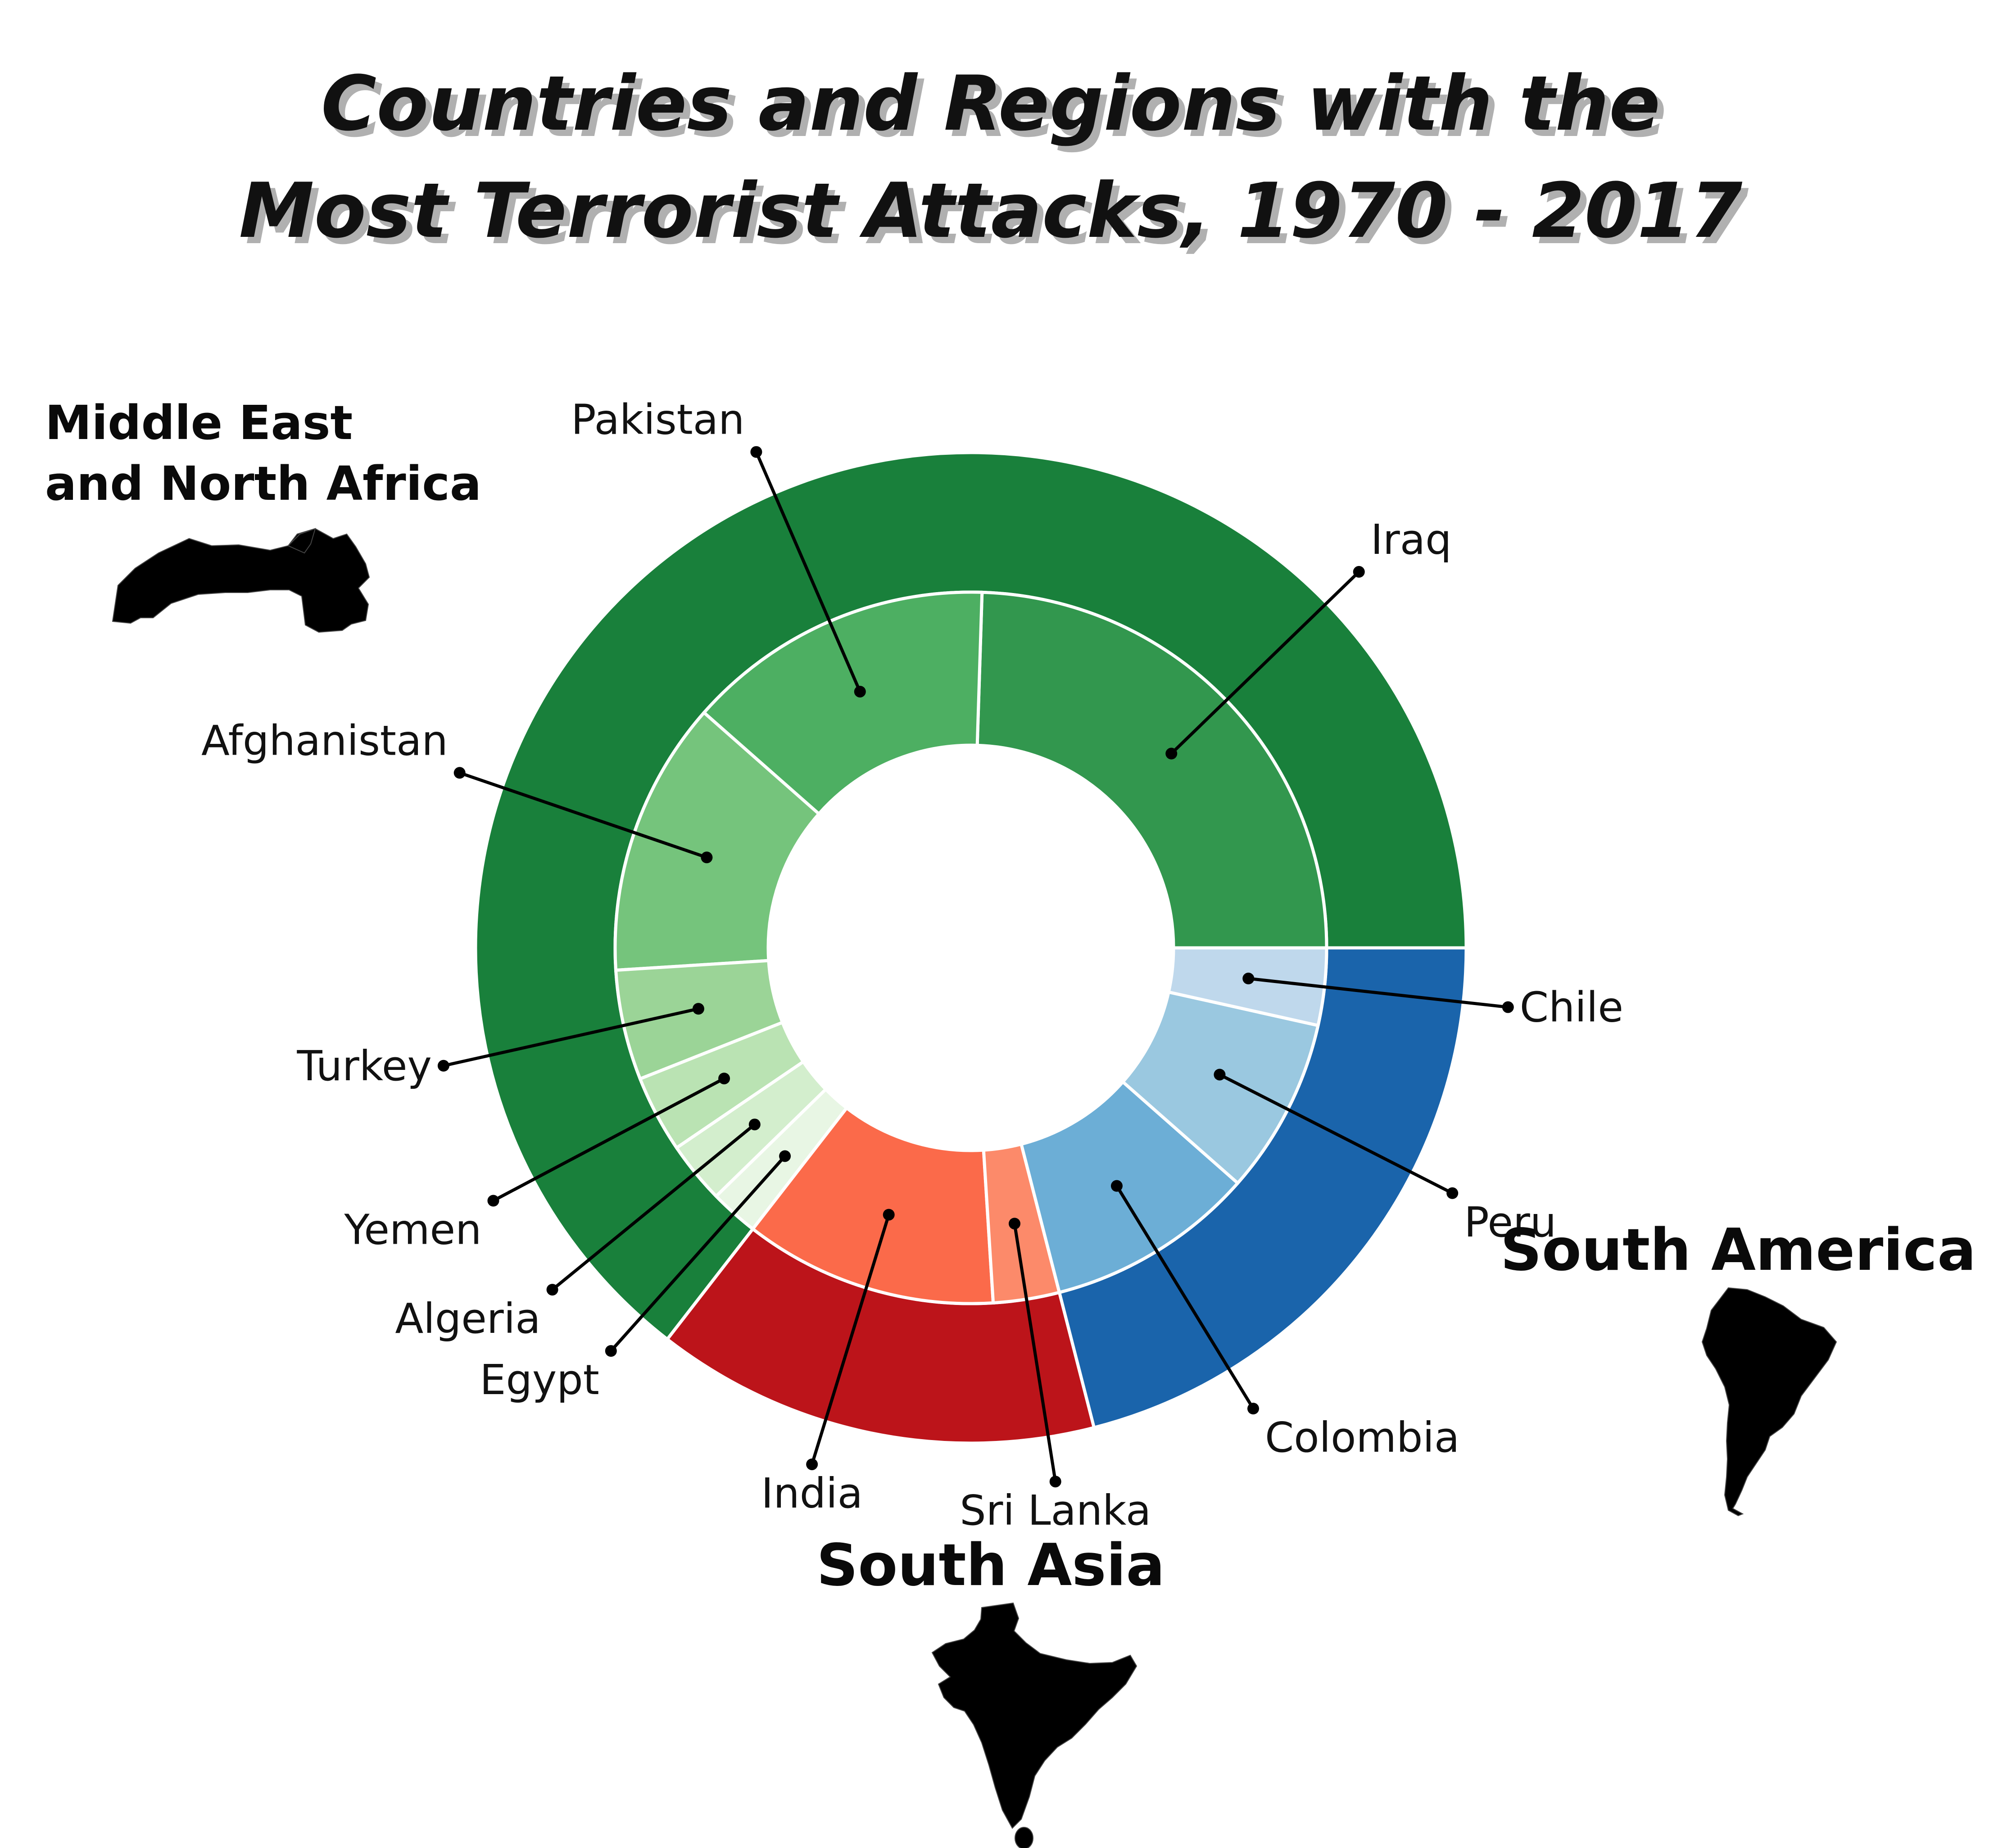 This screenshot has width=2012, height=1848. What do you see at coordinates (571, 1037) in the screenshot?
I see `leader-line-turkey` at bounding box center [571, 1037].